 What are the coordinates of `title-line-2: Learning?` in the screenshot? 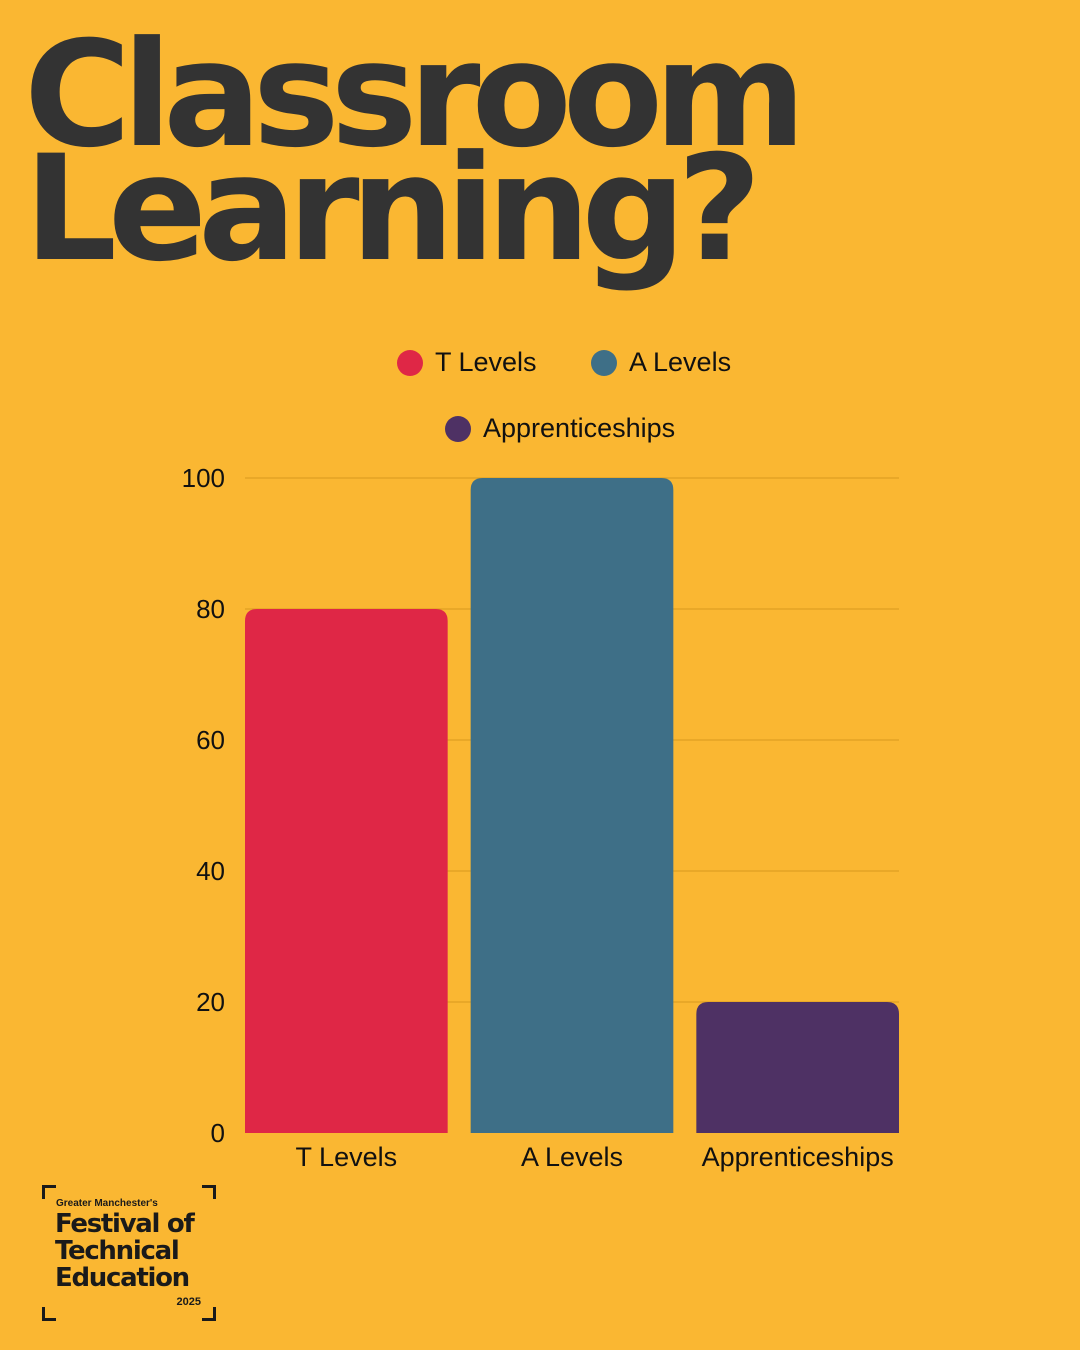 It's located at (393, 209).